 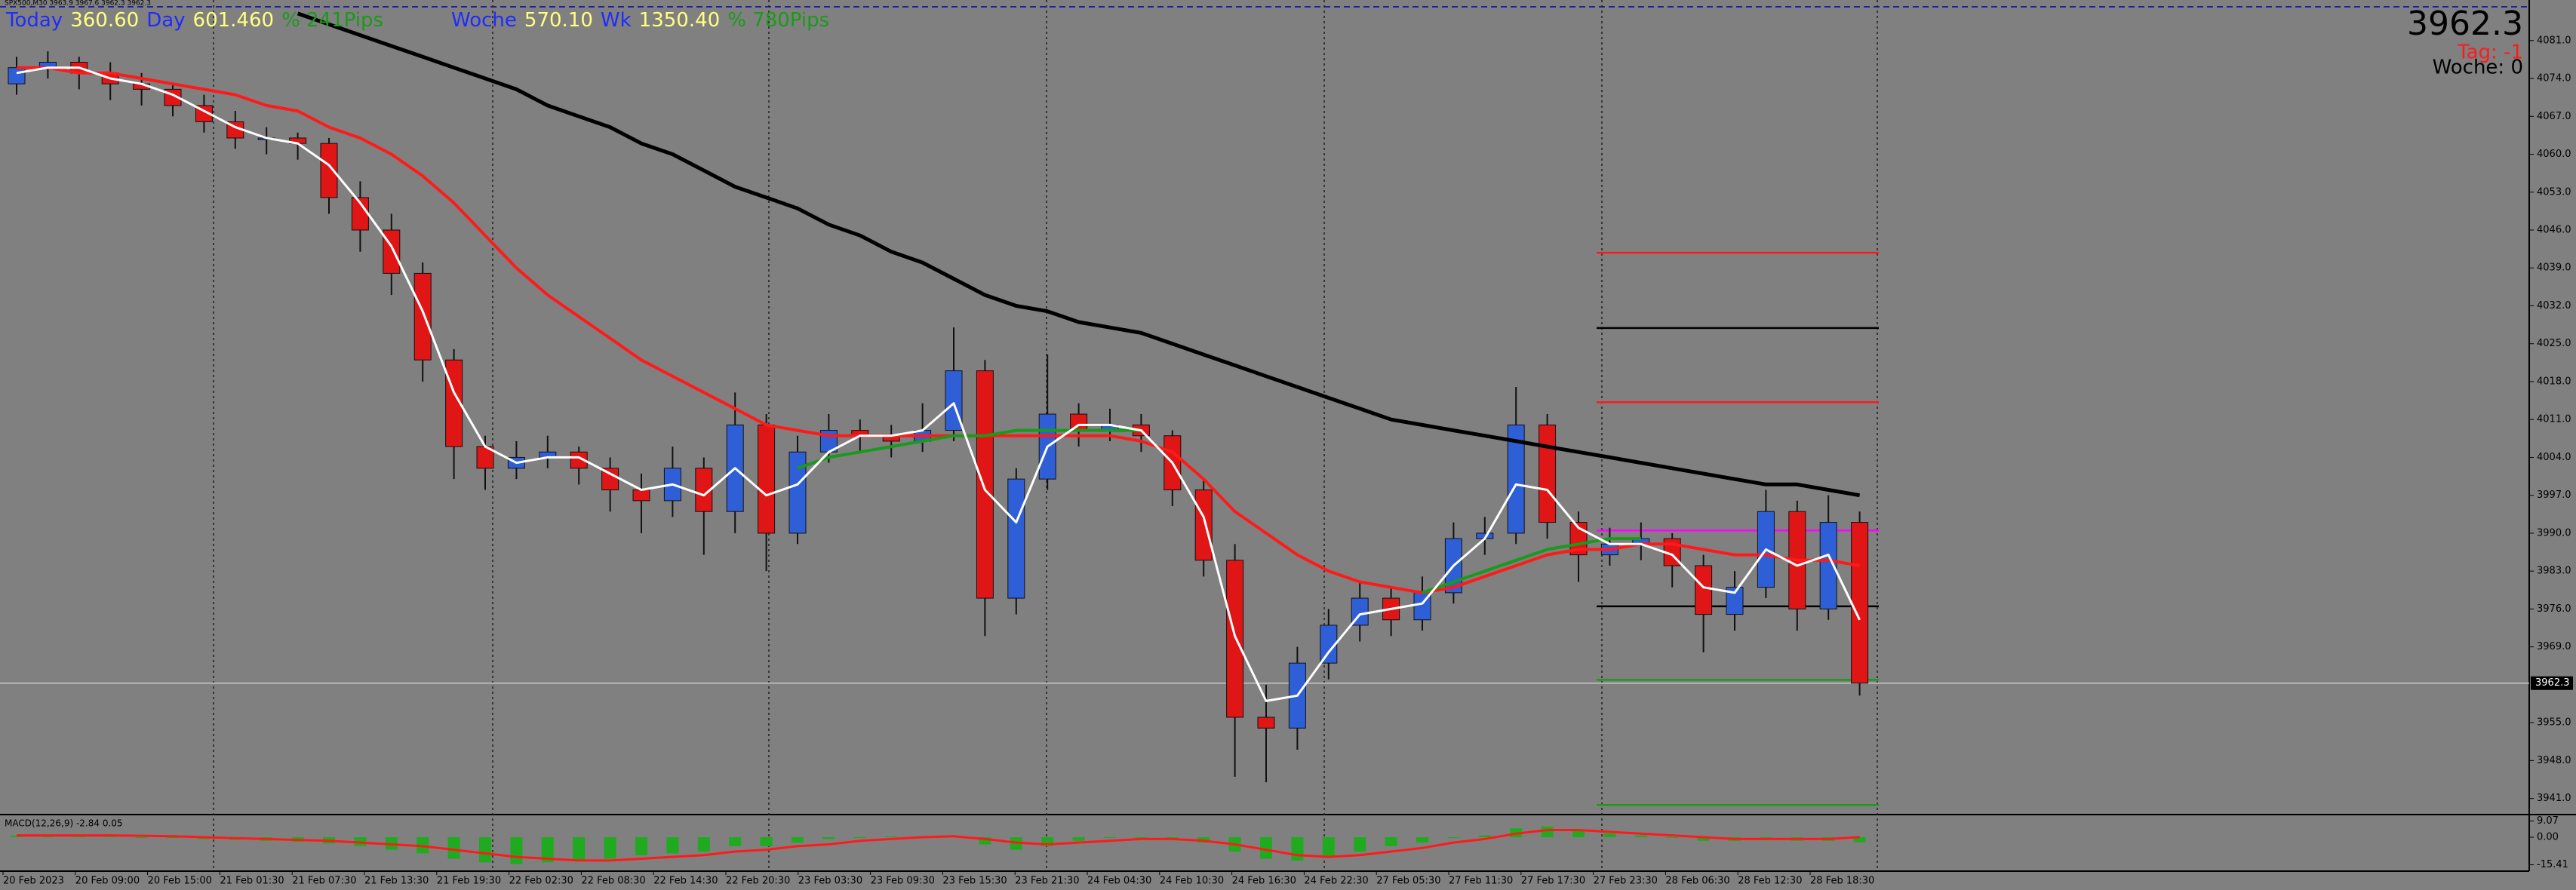 I want to click on y-tick-label: 4046.0, so click(x=2554, y=229).